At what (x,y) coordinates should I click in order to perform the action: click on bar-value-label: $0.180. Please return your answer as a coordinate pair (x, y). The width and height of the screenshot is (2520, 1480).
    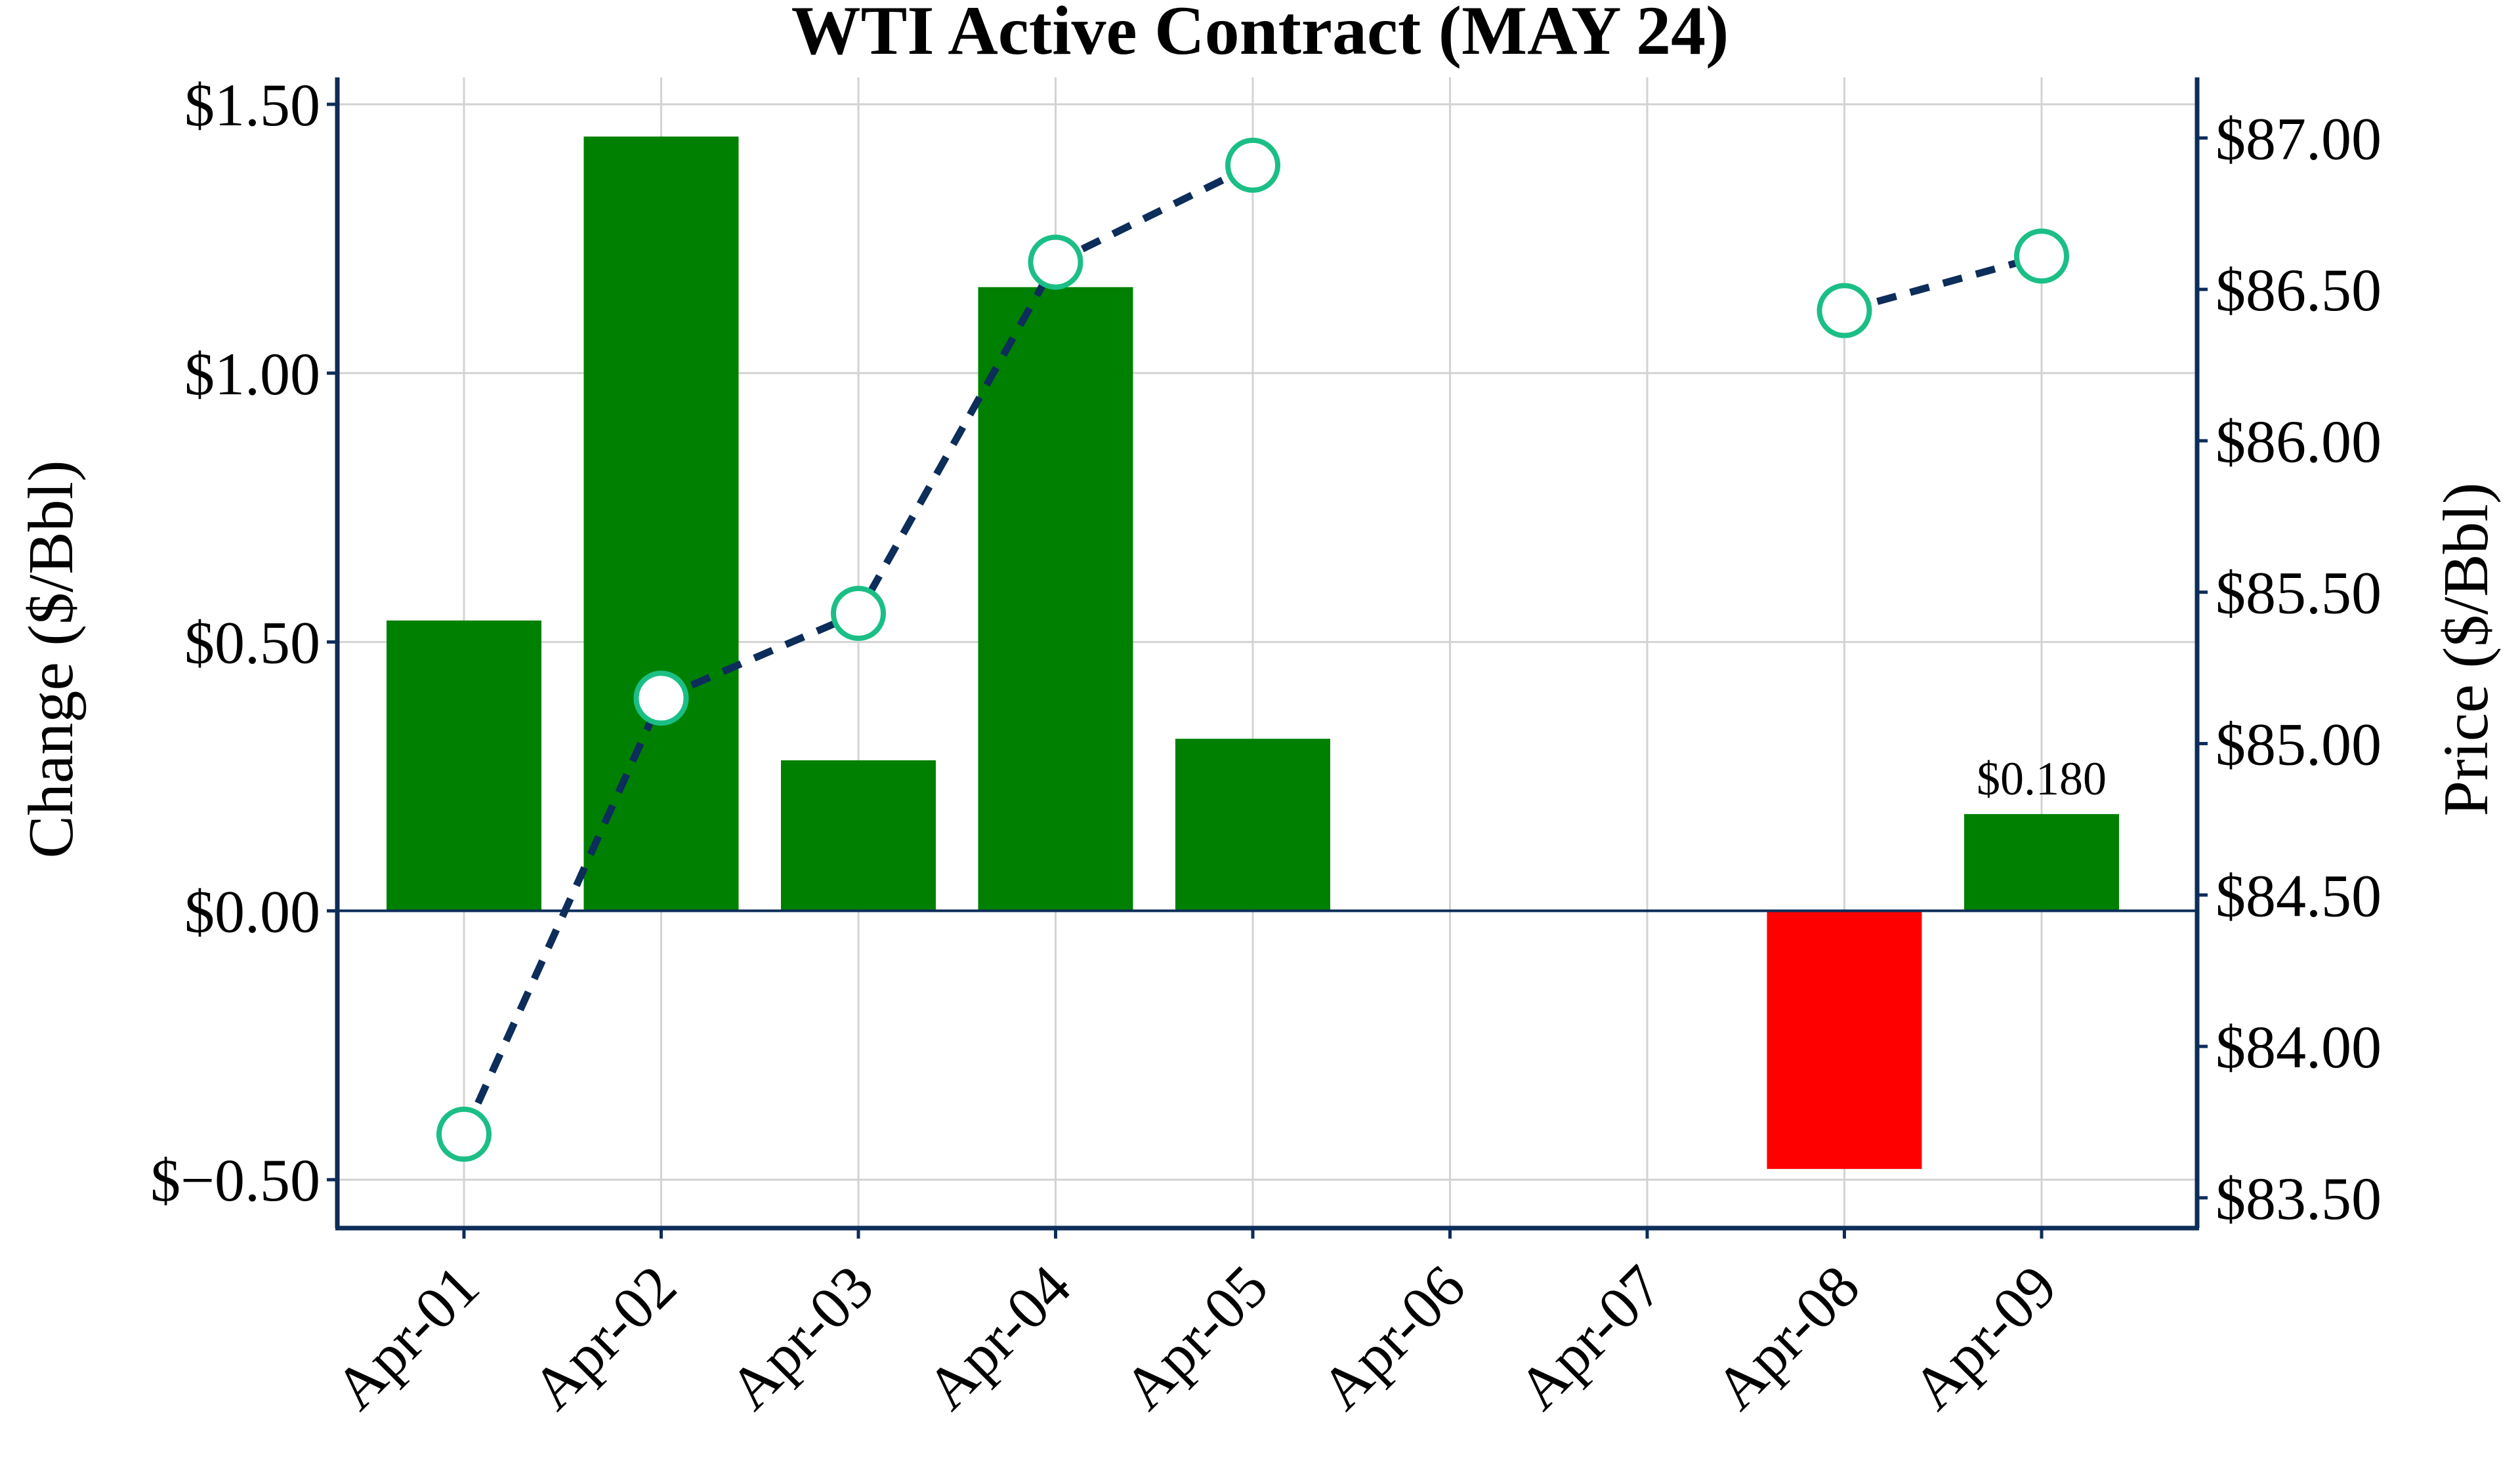
    Looking at the image, I should click on (2042, 778).